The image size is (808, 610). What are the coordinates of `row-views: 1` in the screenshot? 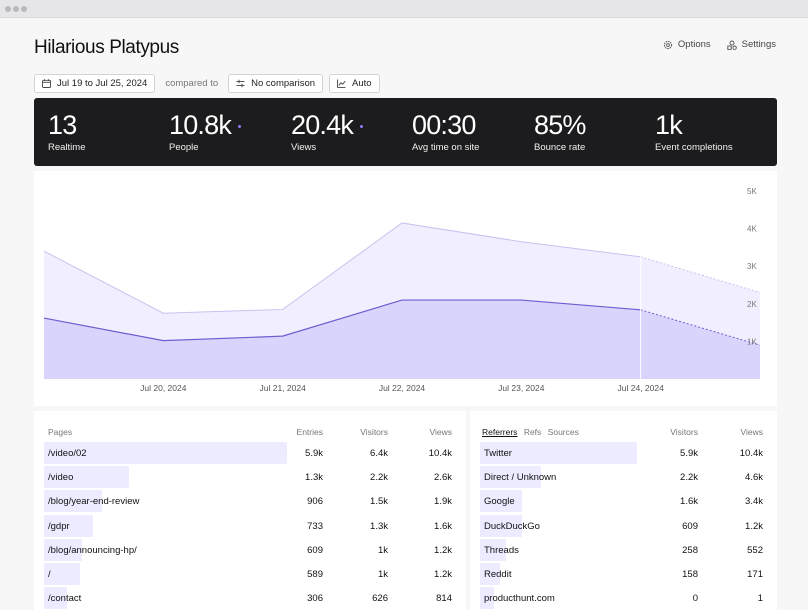 It's located at (760, 599).